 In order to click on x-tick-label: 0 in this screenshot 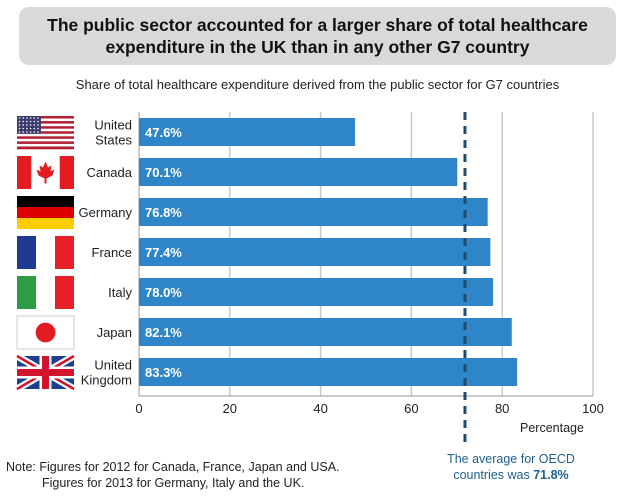, I will do `click(138, 408)`.